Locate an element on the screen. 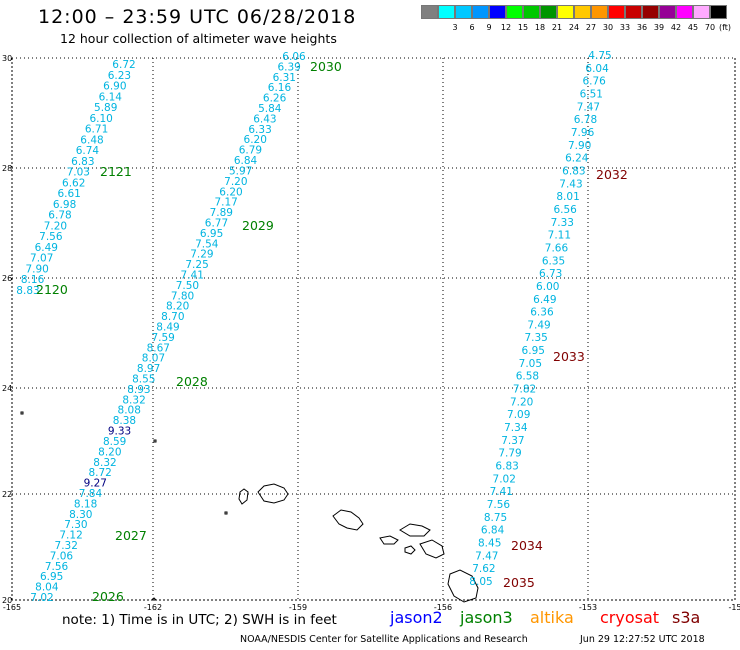  lat-tick-label: 30 is located at coordinates (7, 58).